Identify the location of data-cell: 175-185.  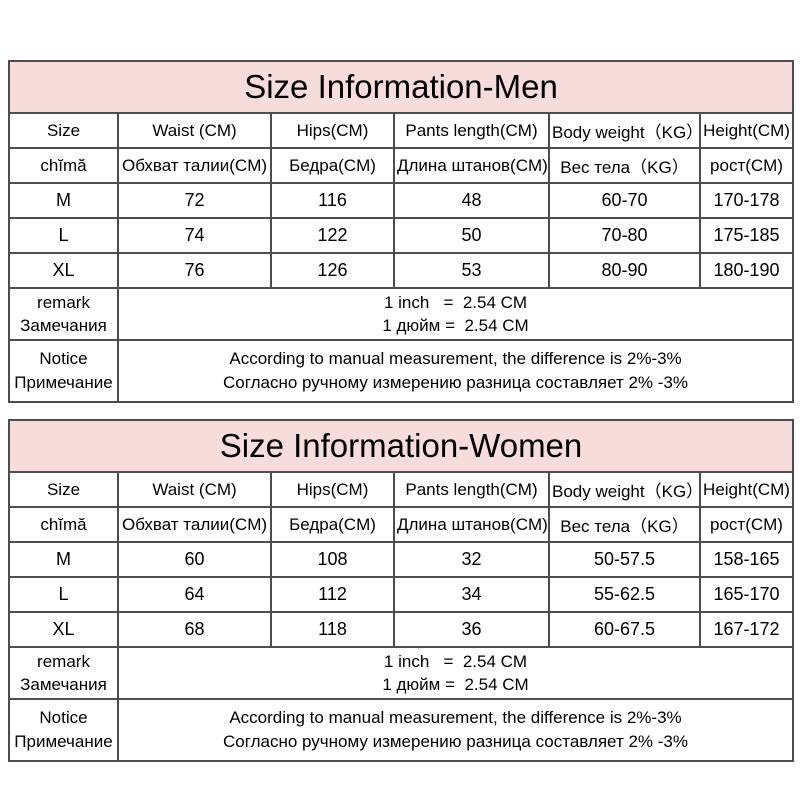
(746, 235).